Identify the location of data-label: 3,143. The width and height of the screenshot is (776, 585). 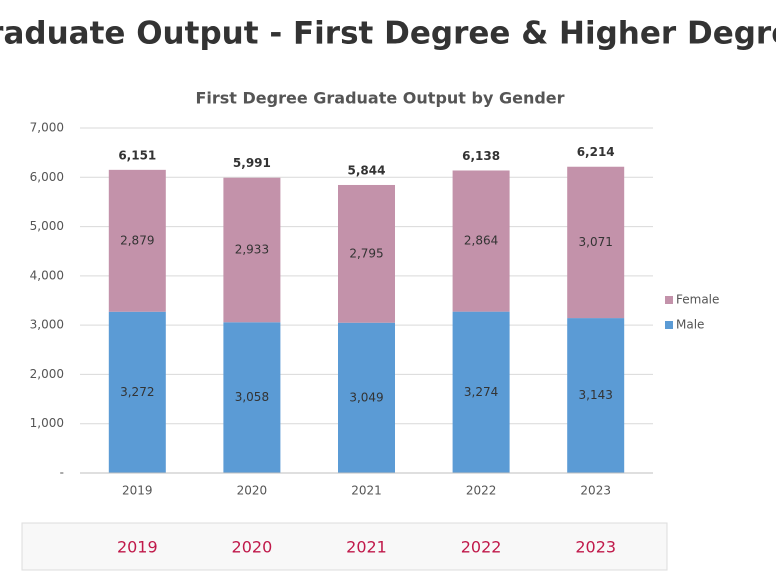
(596, 395).